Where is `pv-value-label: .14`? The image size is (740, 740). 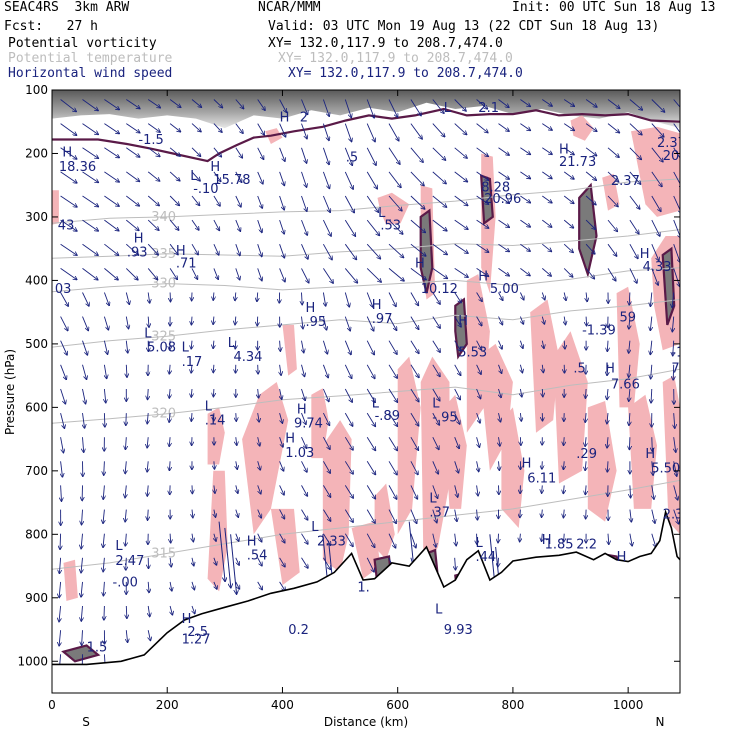
pv-value-label: .14 is located at coordinates (215, 421).